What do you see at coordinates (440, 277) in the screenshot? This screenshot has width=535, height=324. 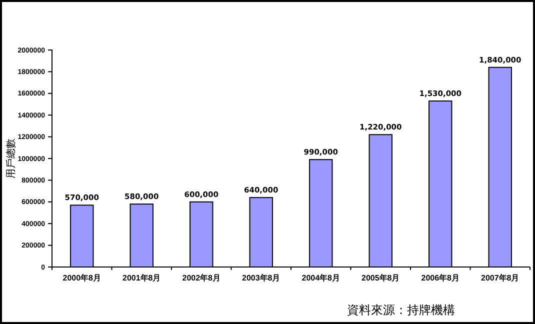 I see `x-tick-label: 2006年8月` at bounding box center [440, 277].